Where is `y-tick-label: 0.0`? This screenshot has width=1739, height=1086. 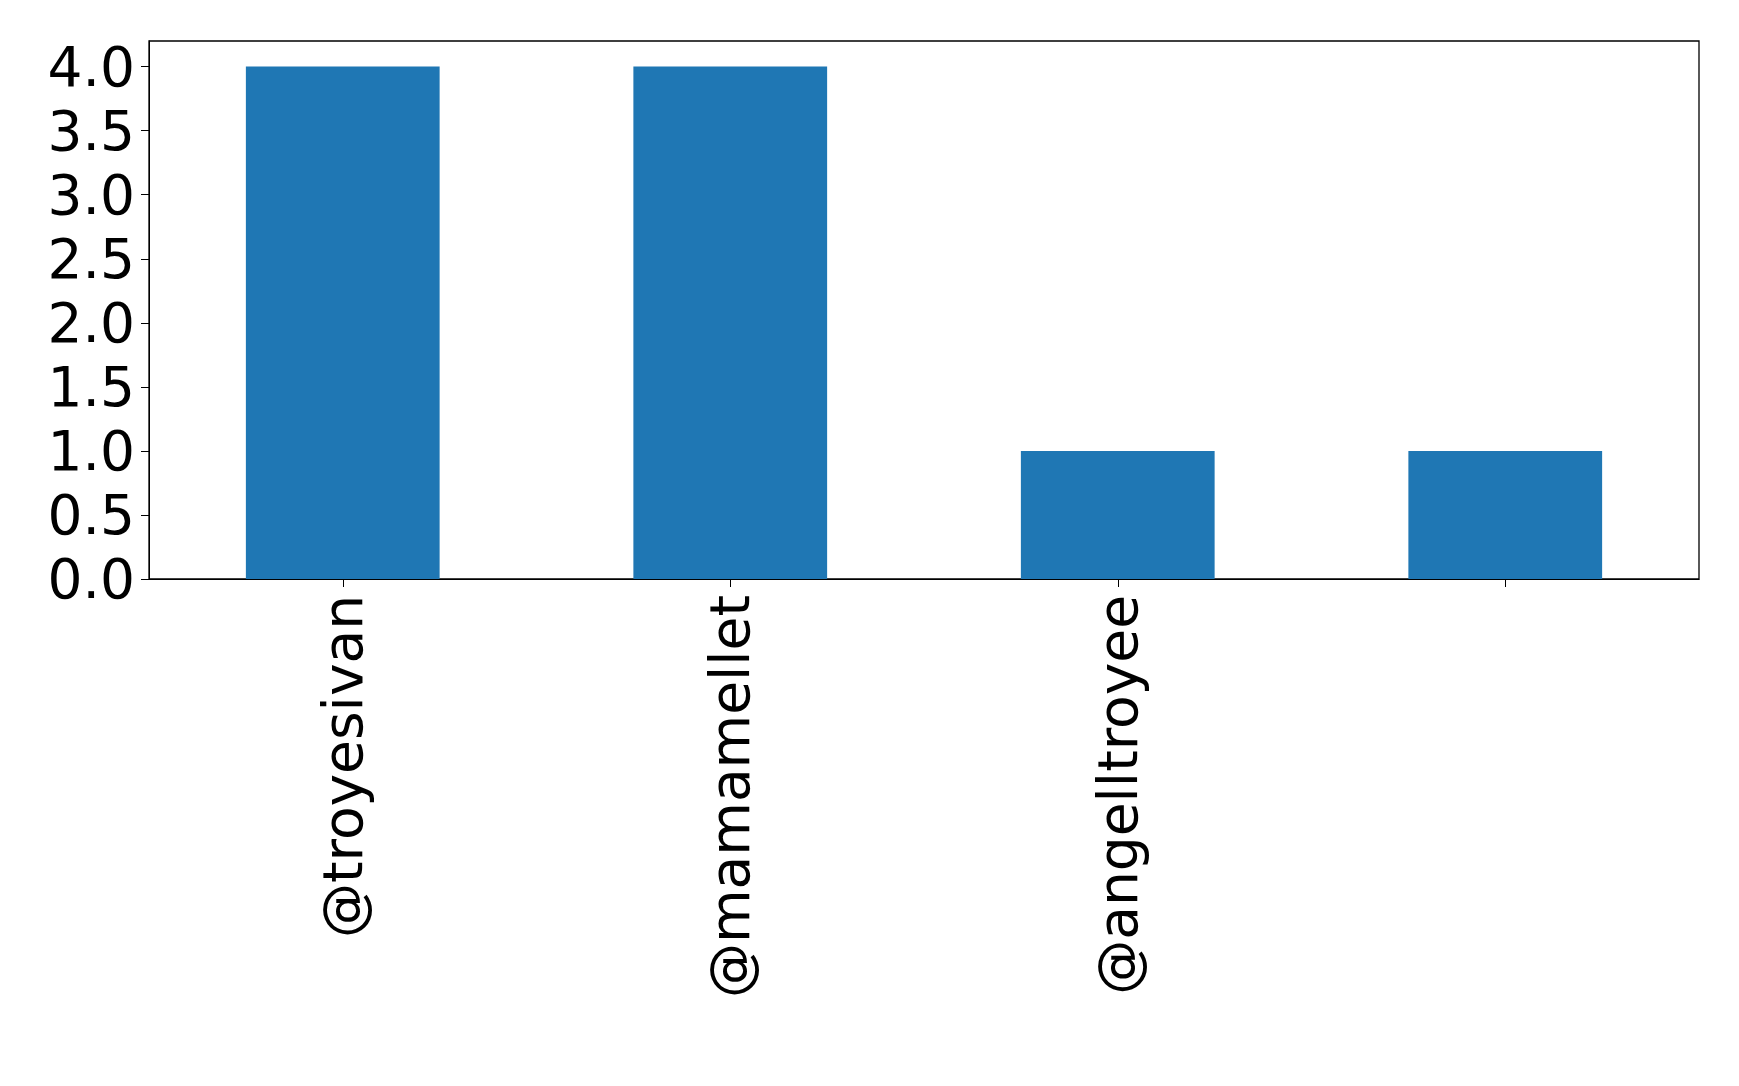 y-tick-label: 0.0 is located at coordinates (91, 579).